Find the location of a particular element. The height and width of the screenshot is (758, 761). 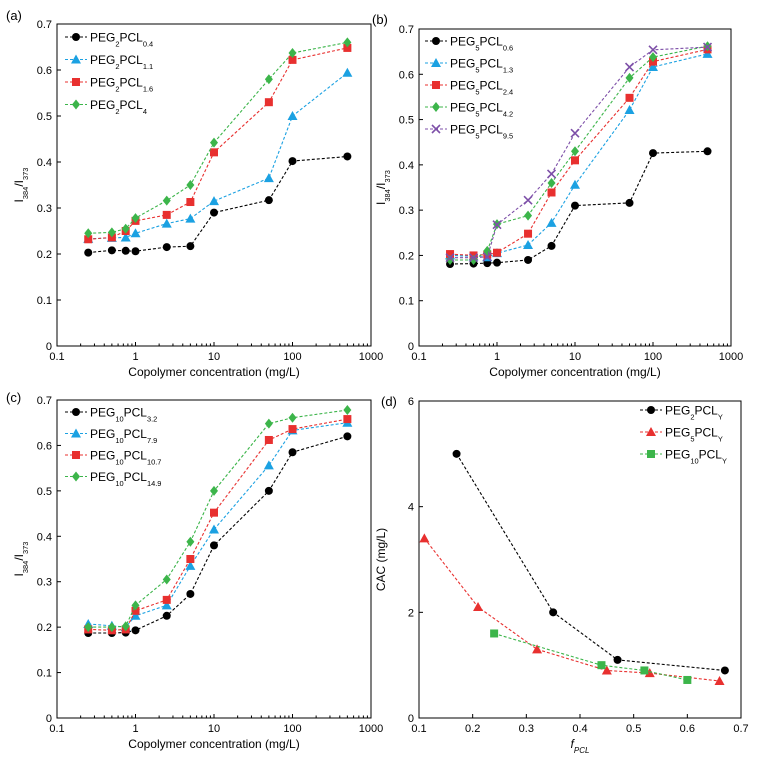

y-tick-label: 0.7 is located at coordinates (406, 30).